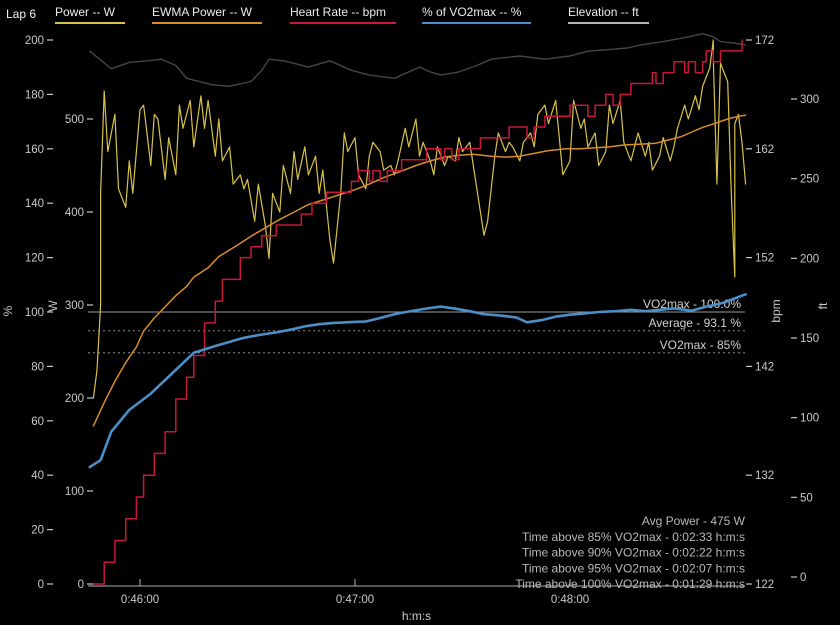 Image resolution: width=840 pixels, height=625 pixels. I want to click on stat-line-3: Time above 95% VO2max - 0:02:07 h:m:s, so click(633, 568).